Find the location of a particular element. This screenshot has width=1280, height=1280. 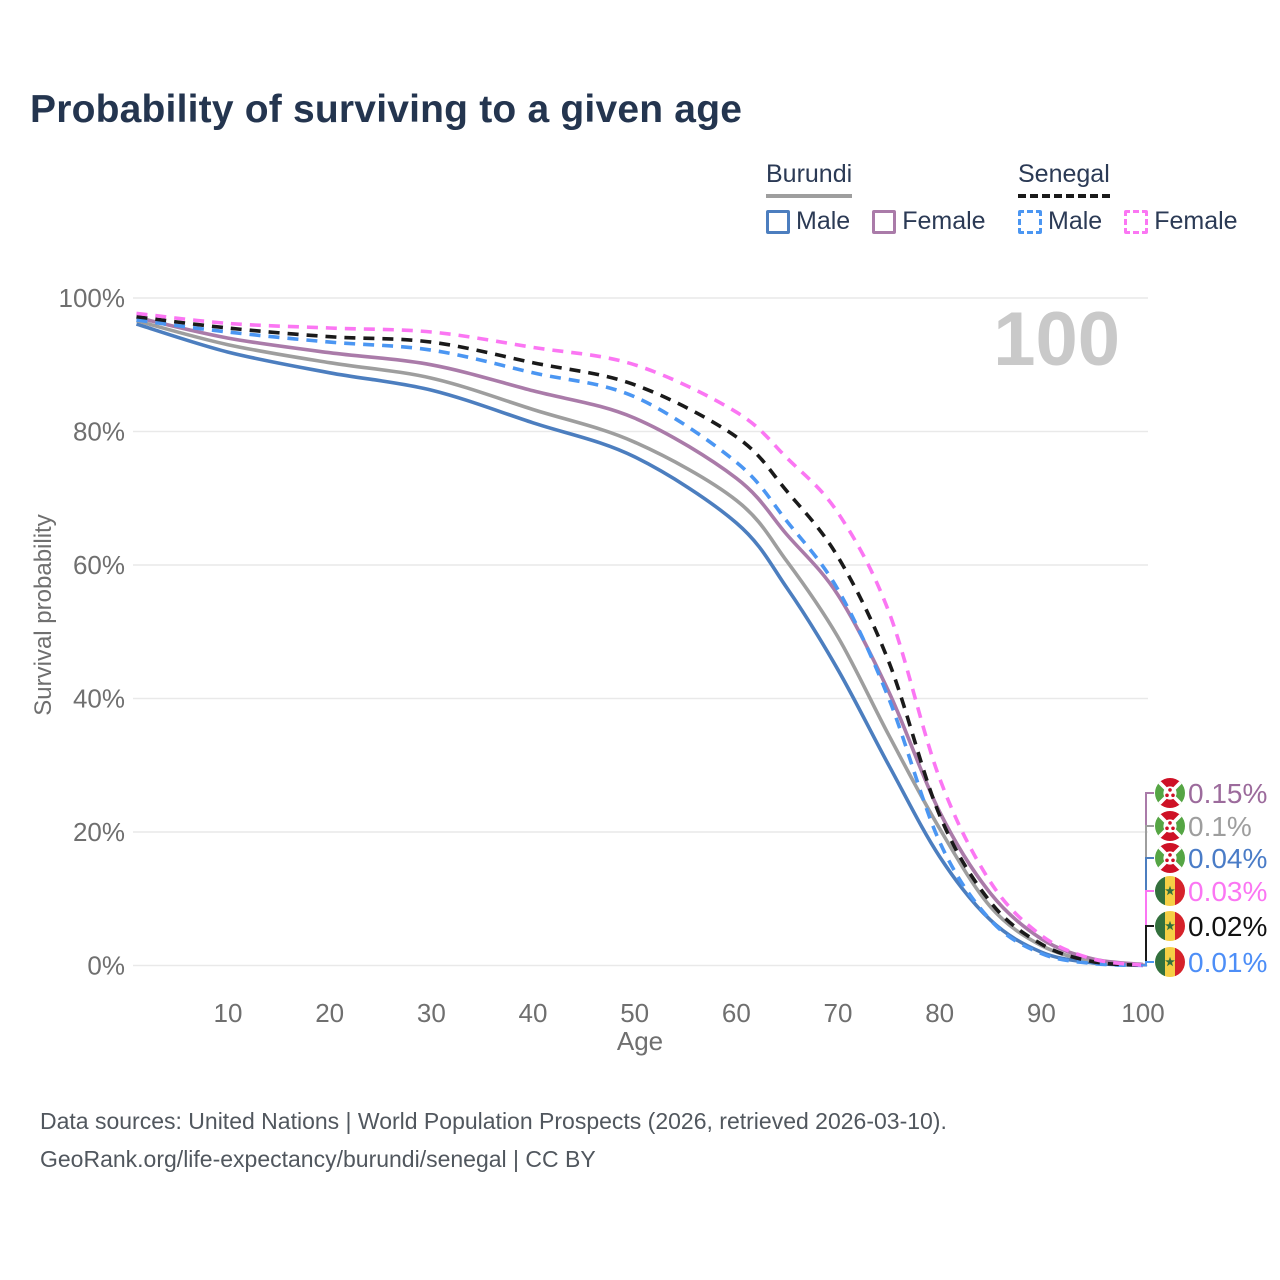

end-label-burundi: 0.1% is located at coordinates (1220, 826).